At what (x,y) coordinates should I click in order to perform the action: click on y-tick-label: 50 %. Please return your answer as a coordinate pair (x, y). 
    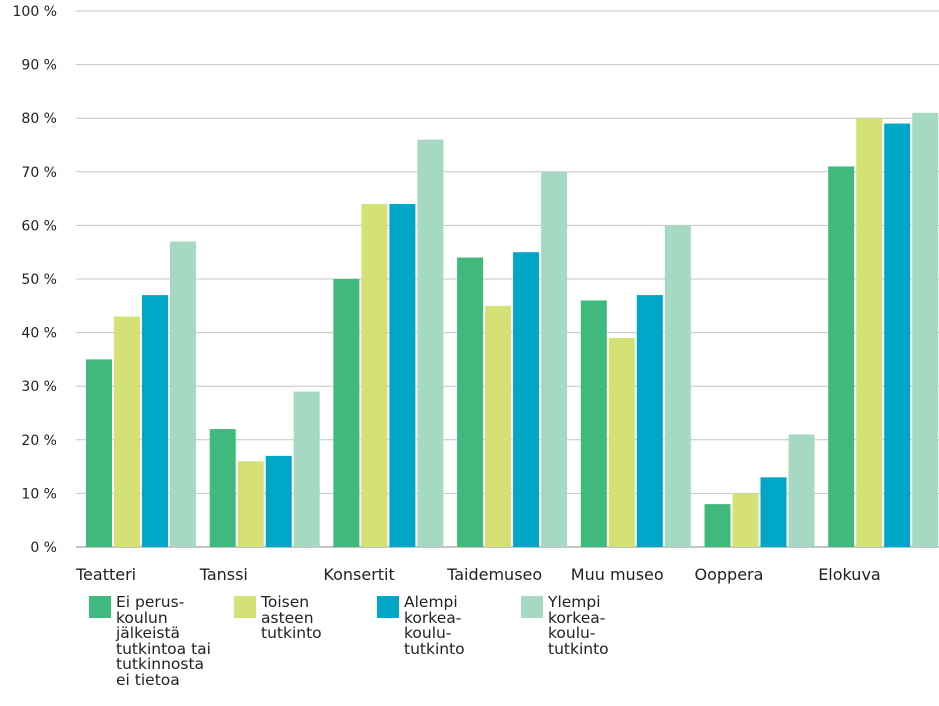
    Looking at the image, I should click on (39, 280).